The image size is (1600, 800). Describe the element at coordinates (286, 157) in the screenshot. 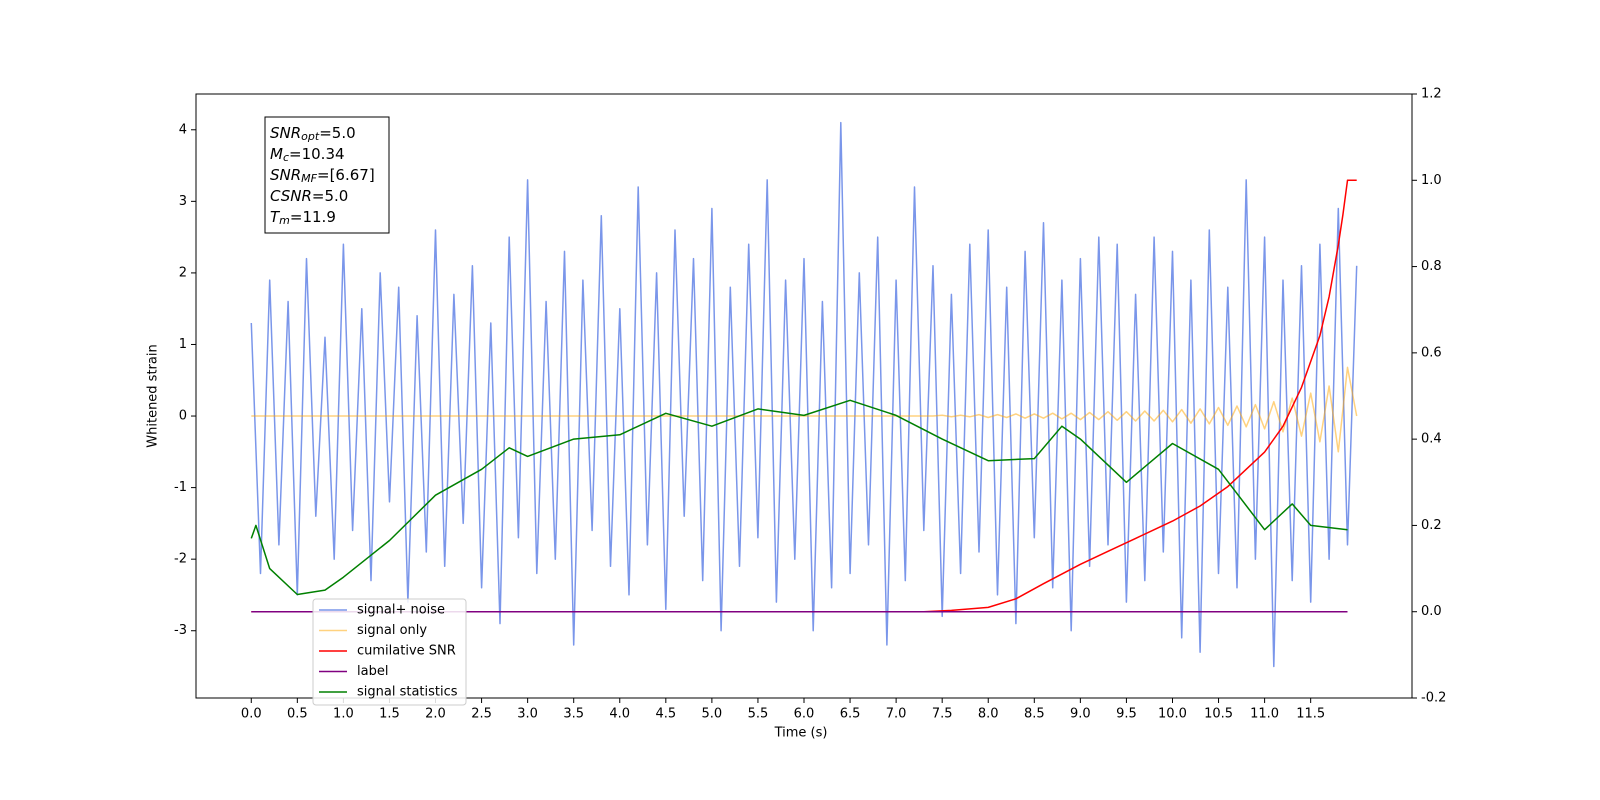

I see `annotation-sub: c` at that location.